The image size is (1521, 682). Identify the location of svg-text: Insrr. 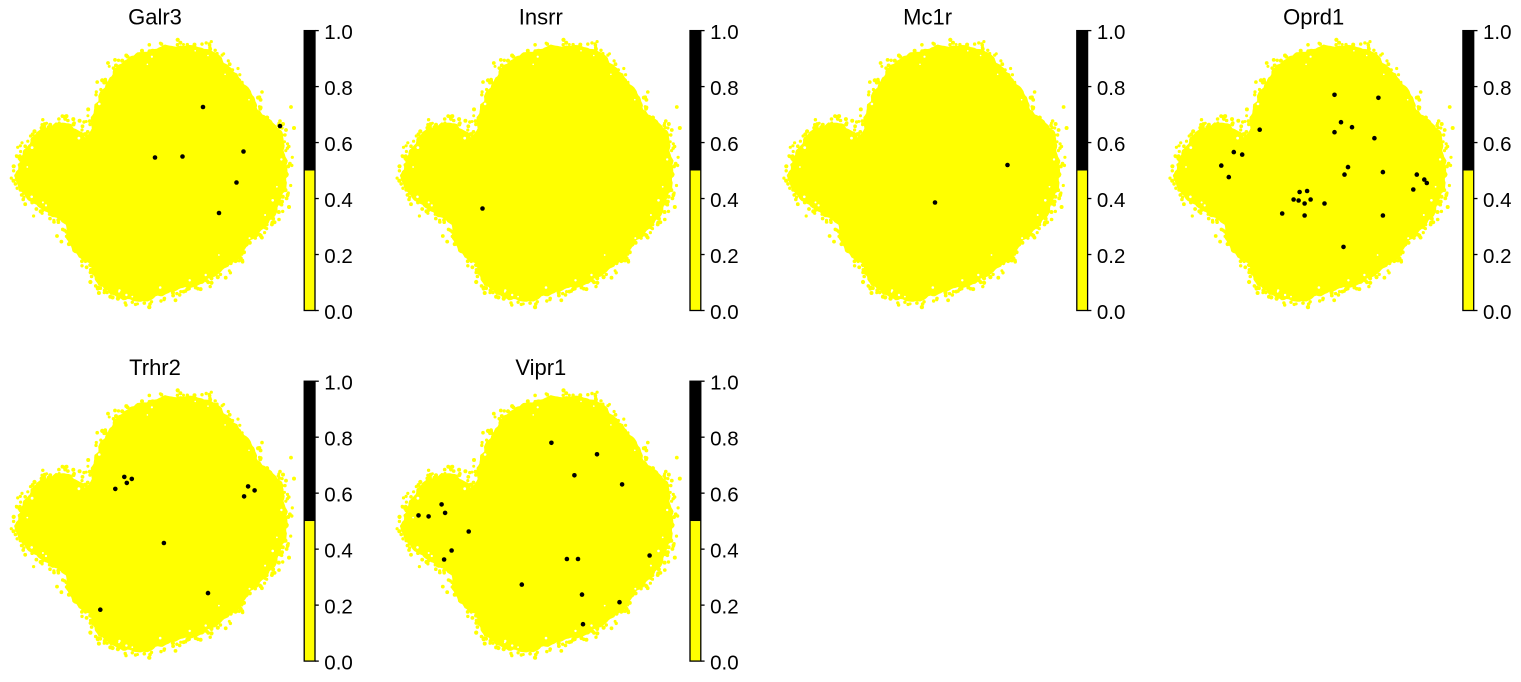
(541, 17).